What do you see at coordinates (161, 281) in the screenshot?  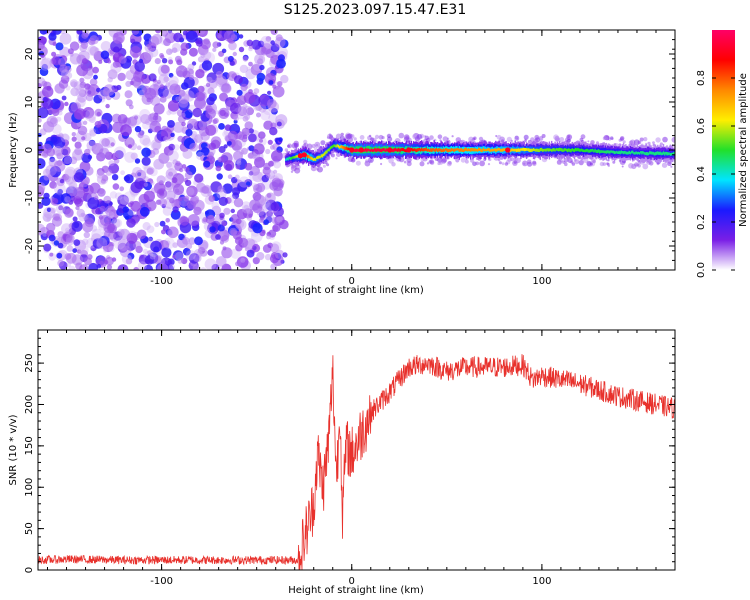 I see `x-tick-label: -100` at bounding box center [161, 281].